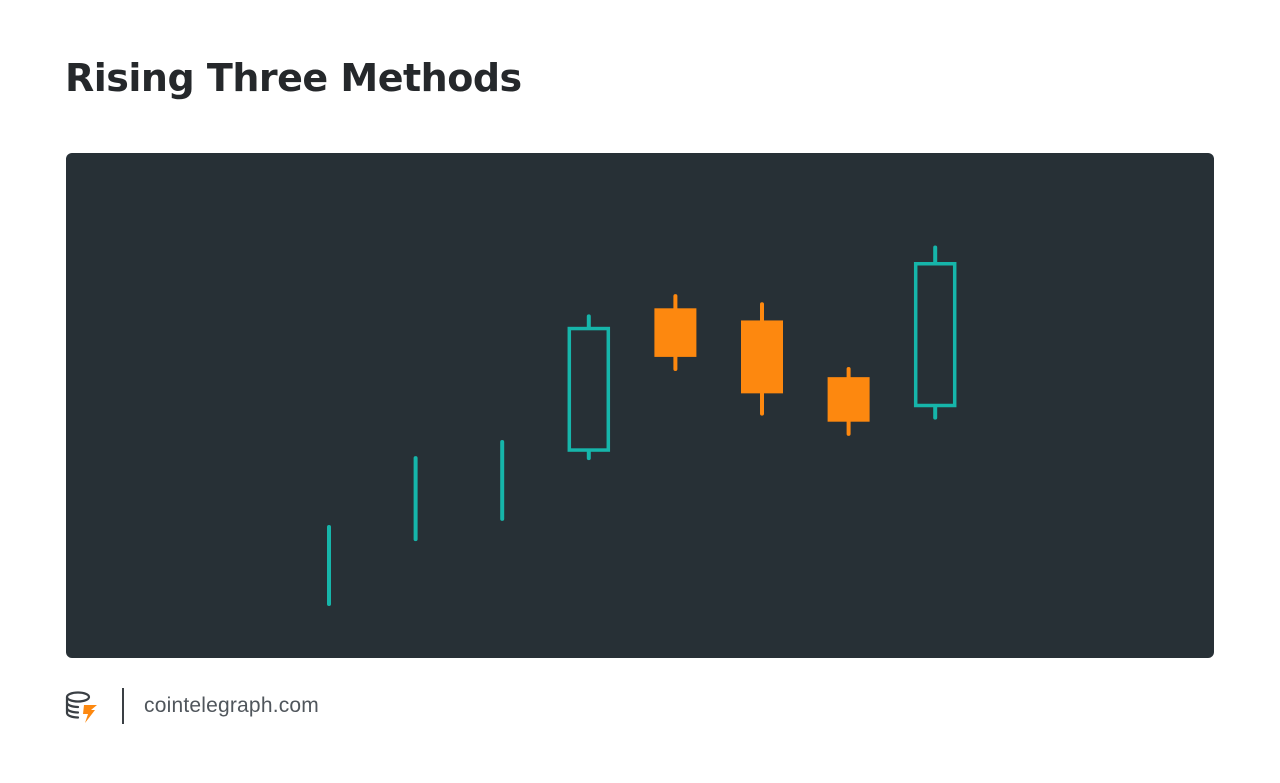 The image size is (1280, 783). Describe the element at coordinates (293, 78) in the screenshot. I see `page-title: Rising Three Methods` at that location.